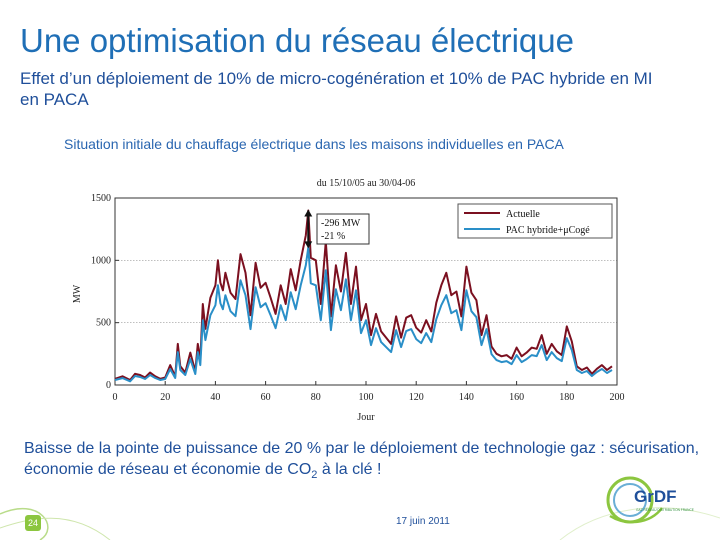  What do you see at coordinates (548, 230) in the screenshot?
I see `legend-label-pac: PAC hybride+μCogé` at bounding box center [548, 230].